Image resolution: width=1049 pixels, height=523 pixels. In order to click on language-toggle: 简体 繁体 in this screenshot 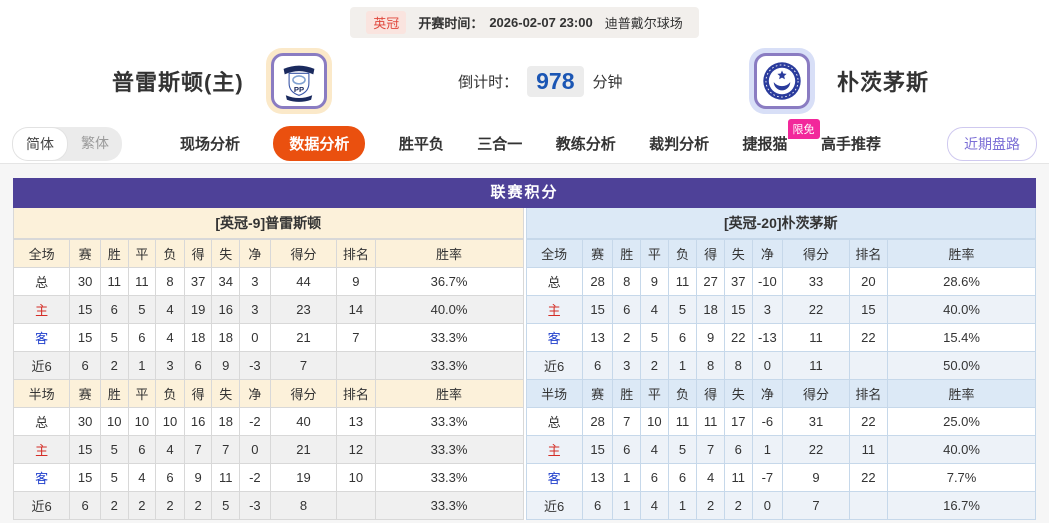, I will do `click(67, 143)`.